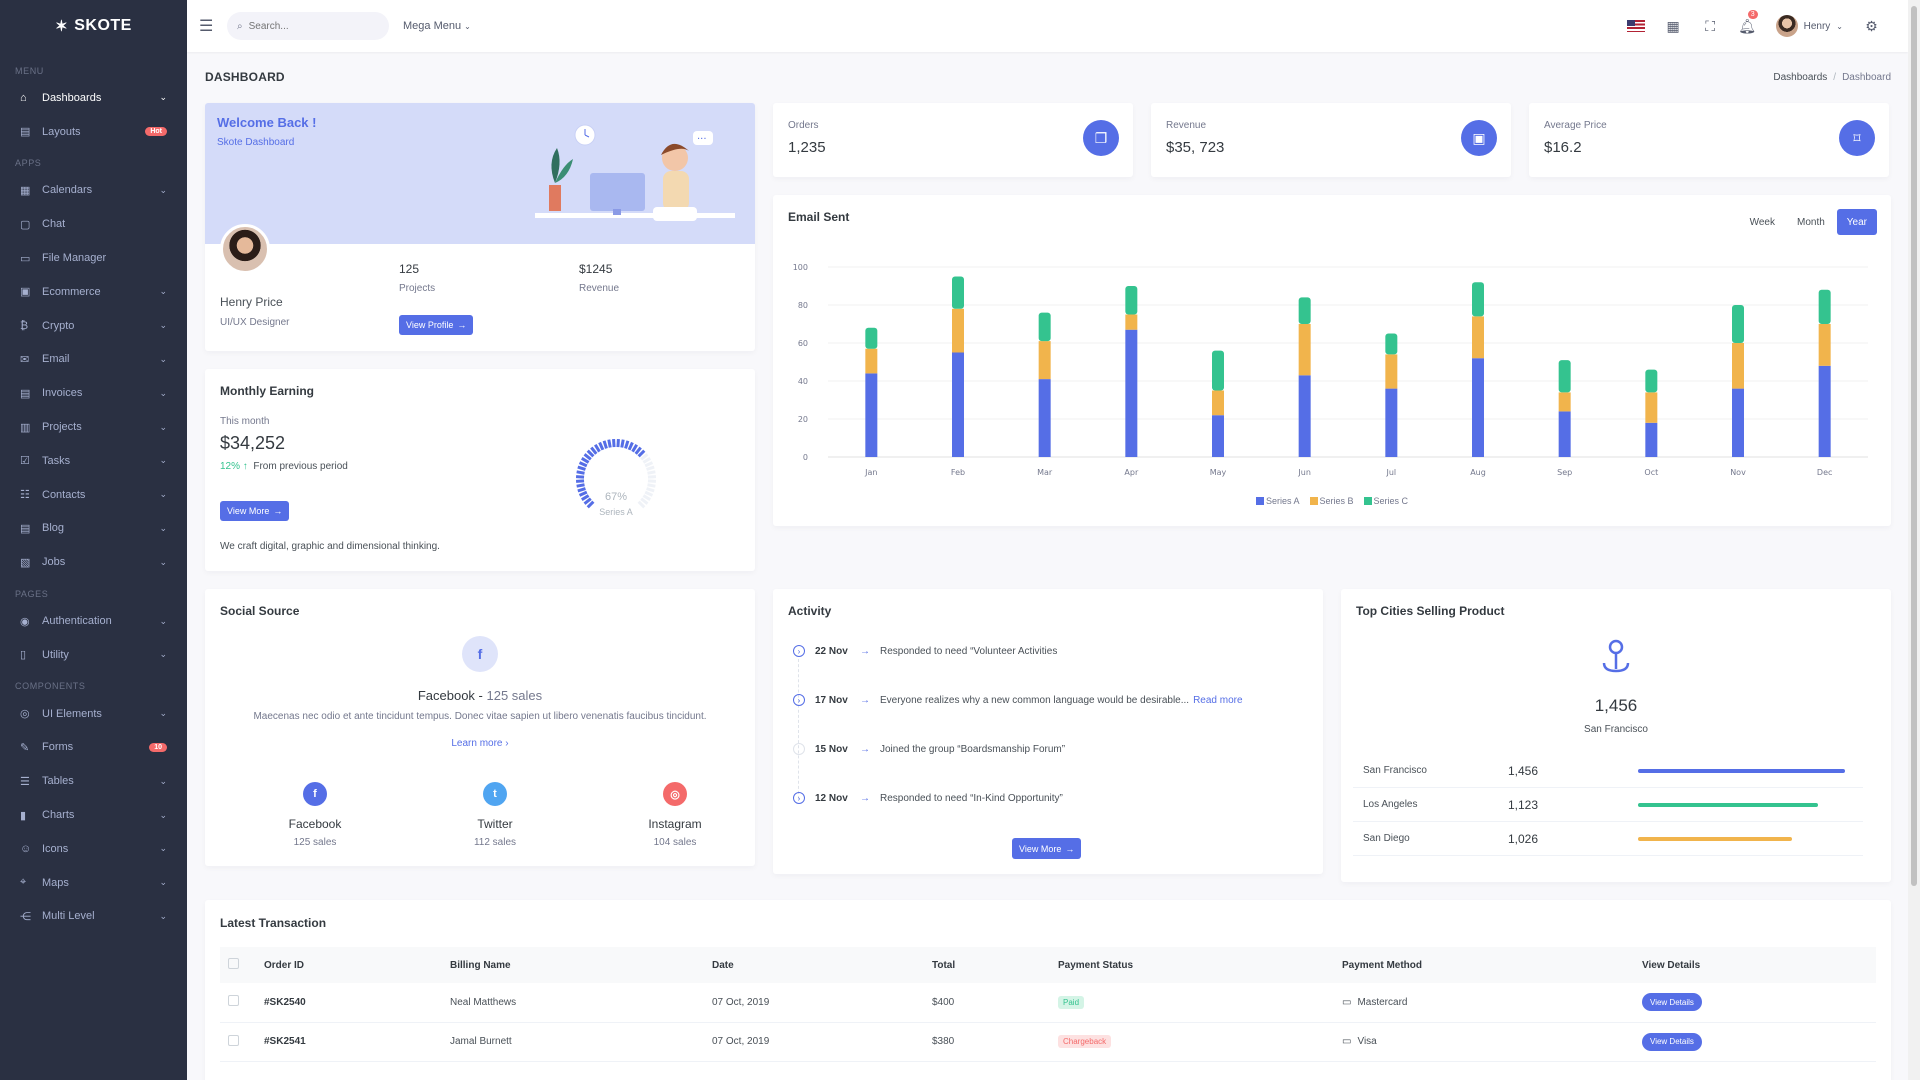  Describe the element at coordinates (93, 98) in the screenshot. I see `sidebar-item-dashboards: ⌂ Dashboards ⌄` at that location.